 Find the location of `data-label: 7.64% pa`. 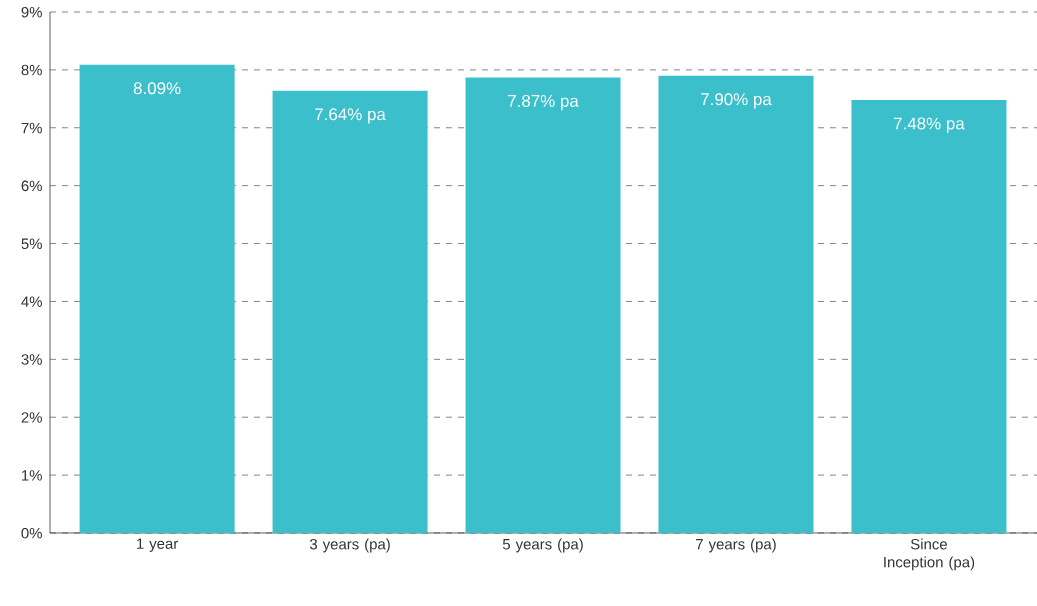

data-label: 7.64% pa is located at coordinates (350, 116).